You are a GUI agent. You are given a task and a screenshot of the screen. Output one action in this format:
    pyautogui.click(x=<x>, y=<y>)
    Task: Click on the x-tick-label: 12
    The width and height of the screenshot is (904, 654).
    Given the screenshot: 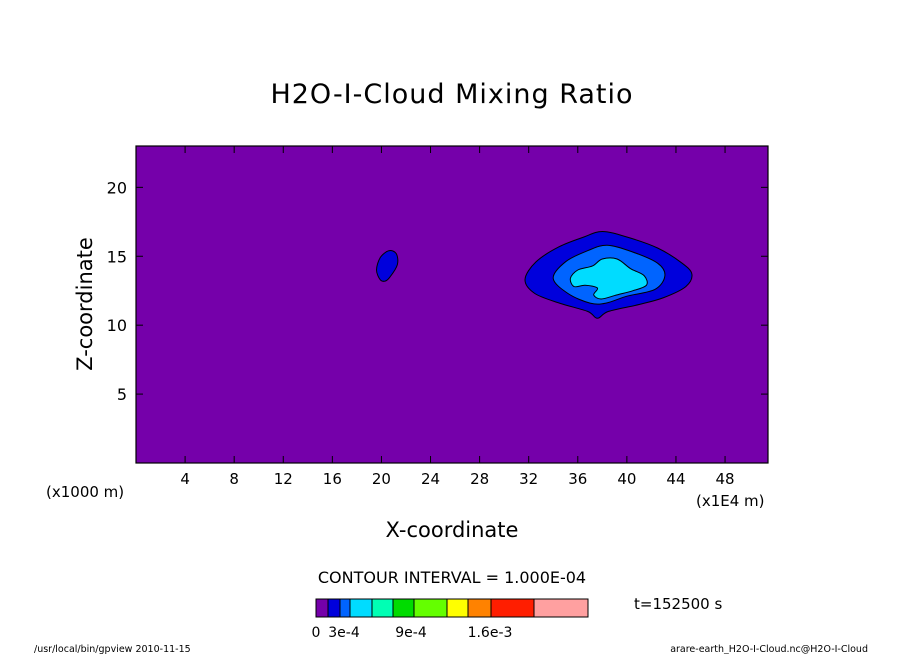 What is the action you would take?
    pyautogui.click(x=283, y=479)
    